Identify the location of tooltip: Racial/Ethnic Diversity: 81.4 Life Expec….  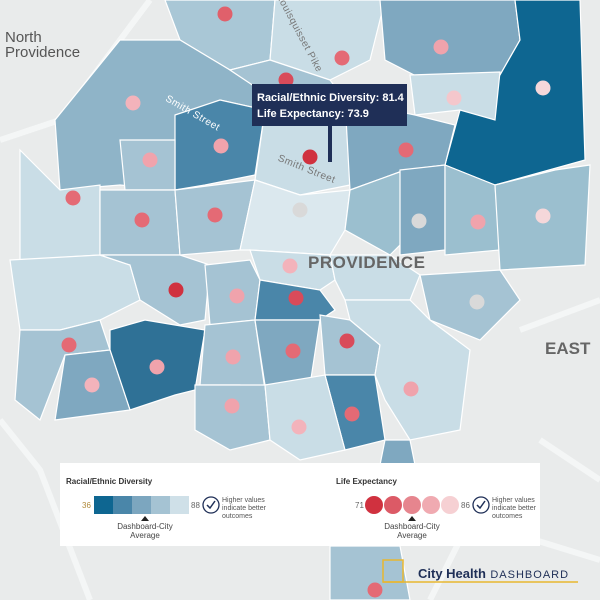
(330, 106).